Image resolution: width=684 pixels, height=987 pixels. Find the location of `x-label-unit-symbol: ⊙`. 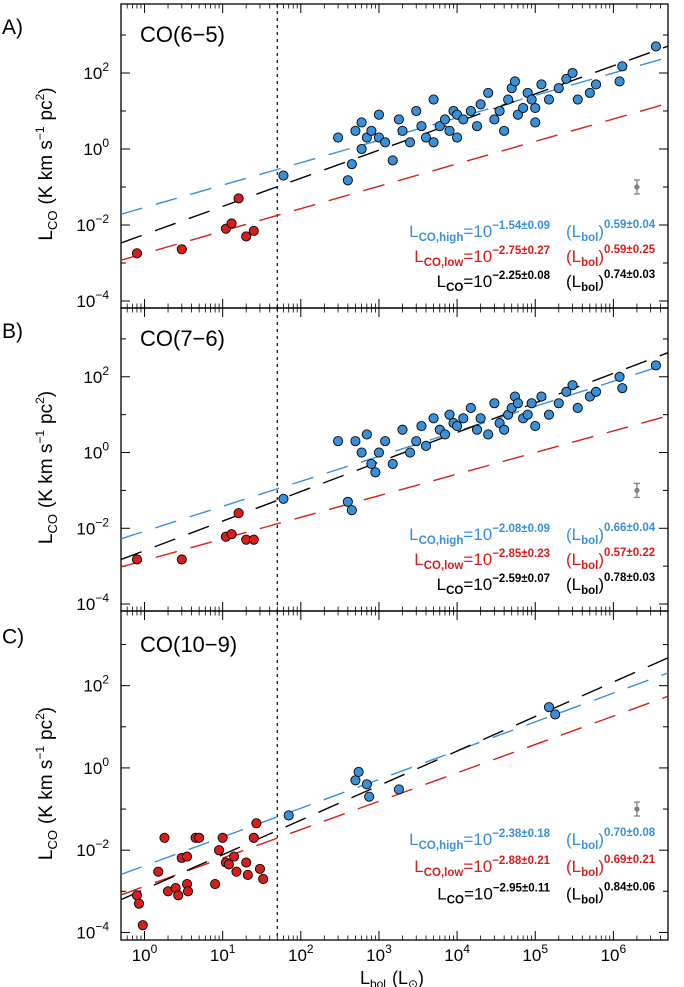

x-label-unit-symbol: ⊙ is located at coordinates (413, 982).